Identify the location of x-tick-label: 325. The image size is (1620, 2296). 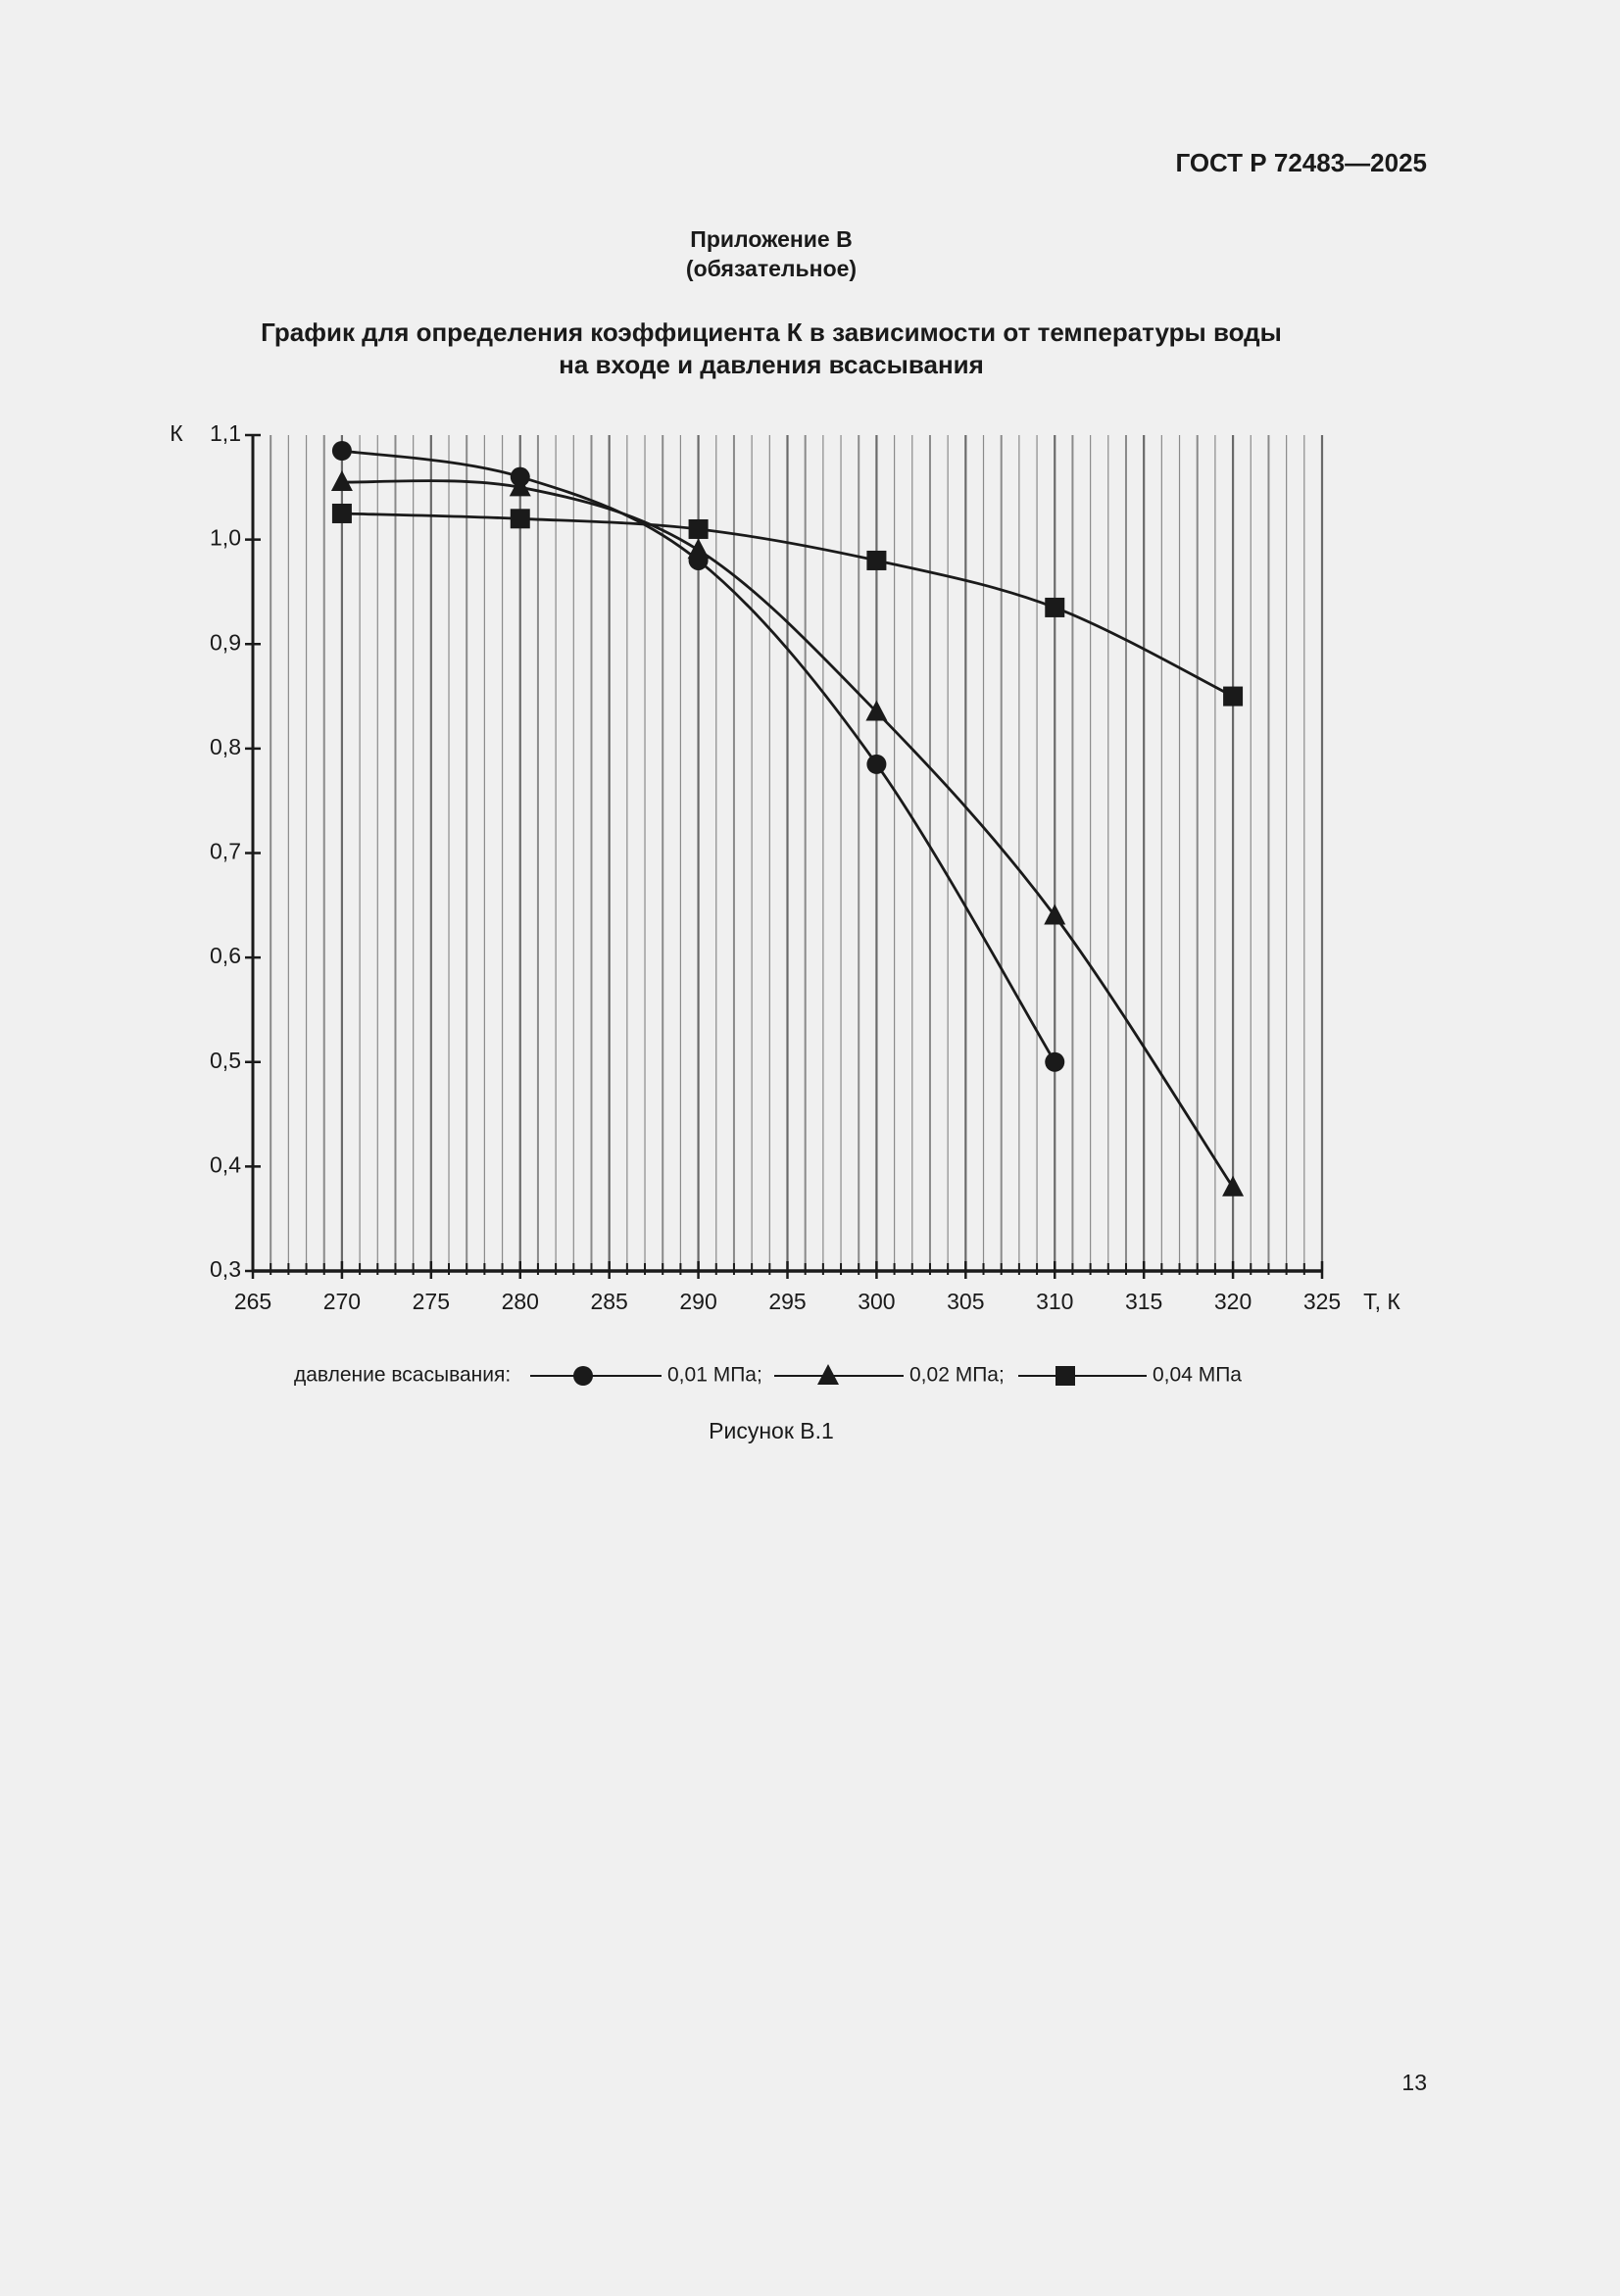
(1322, 1301).